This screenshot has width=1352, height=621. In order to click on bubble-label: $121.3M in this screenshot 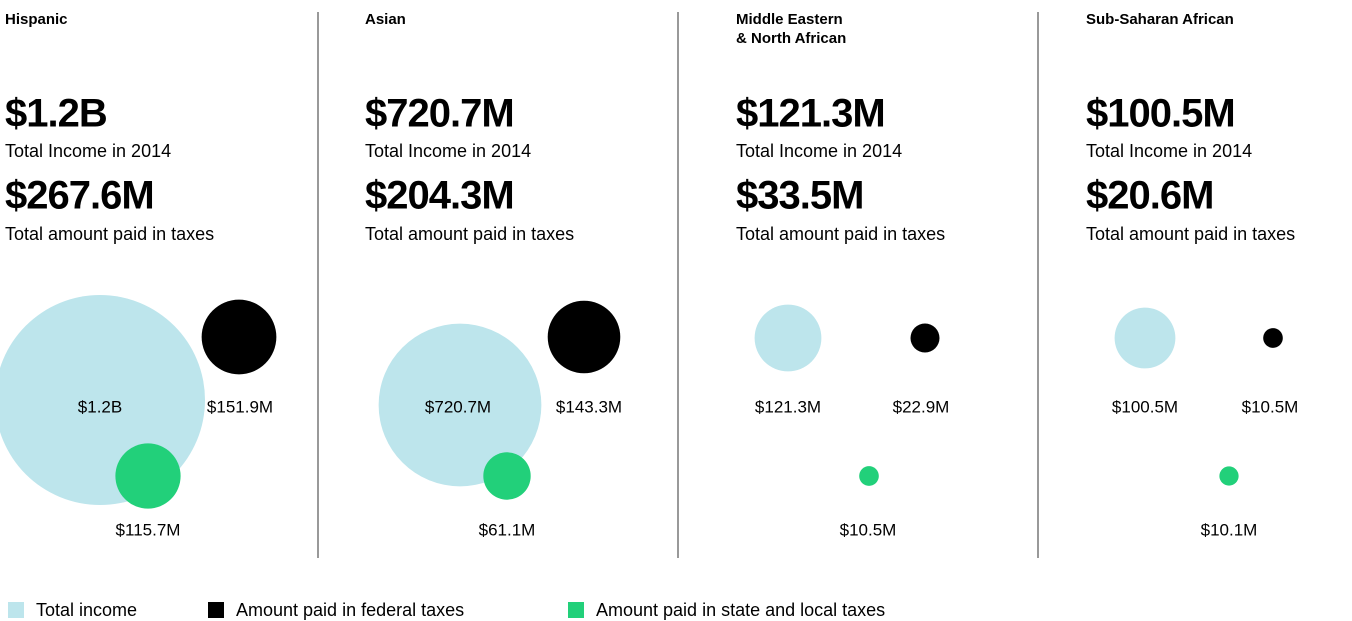, I will do `click(788, 406)`.